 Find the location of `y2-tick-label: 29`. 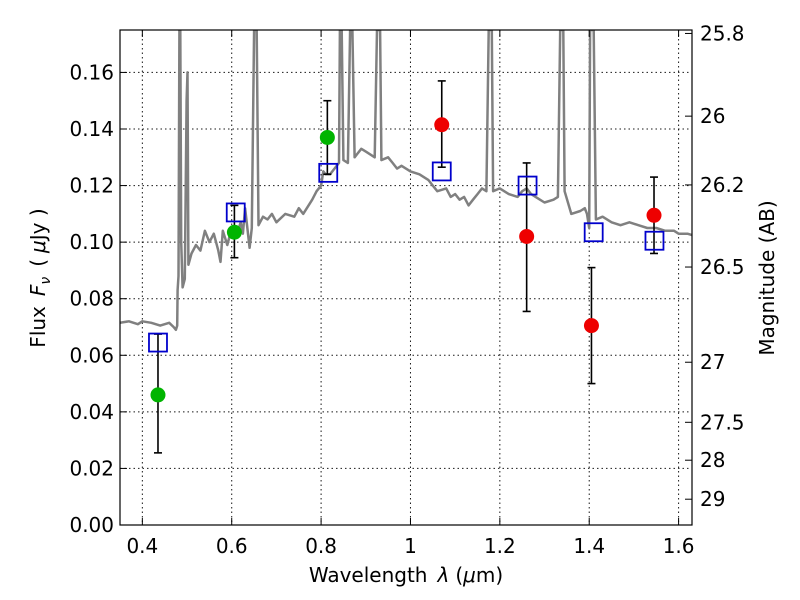

y2-tick-label: 29 is located at coordinates (712, 499).